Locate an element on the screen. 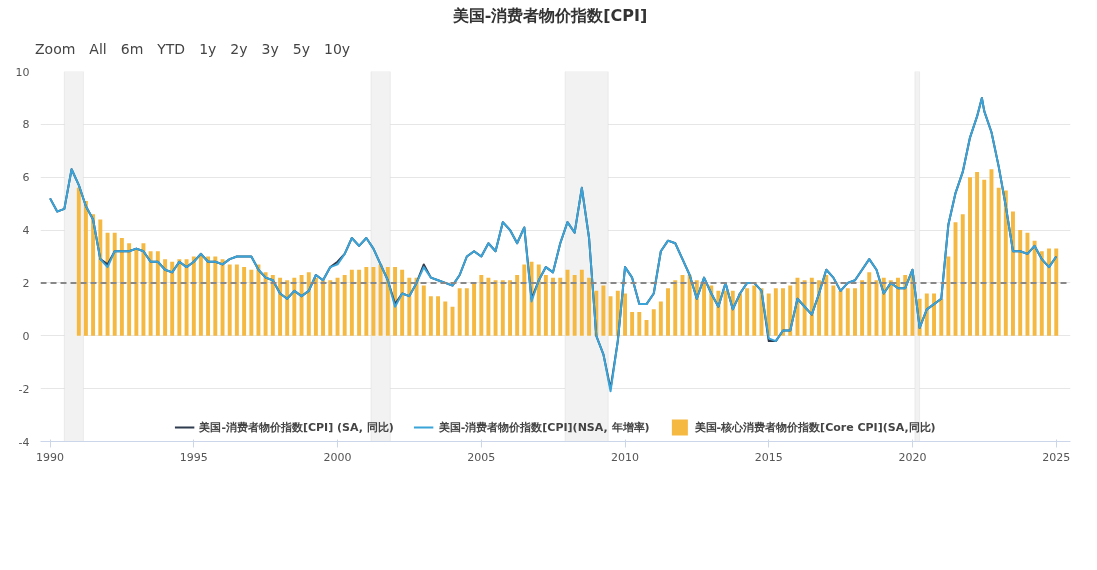  text: 1y is located at coordinates (208, 49).